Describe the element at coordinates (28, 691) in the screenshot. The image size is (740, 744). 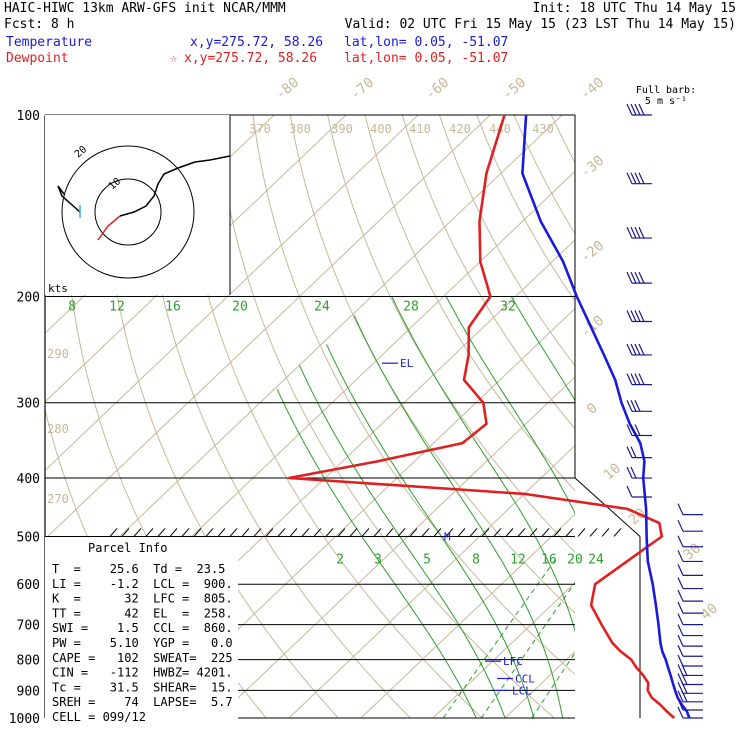
I see `pressure-tick-label: 900` at that location.